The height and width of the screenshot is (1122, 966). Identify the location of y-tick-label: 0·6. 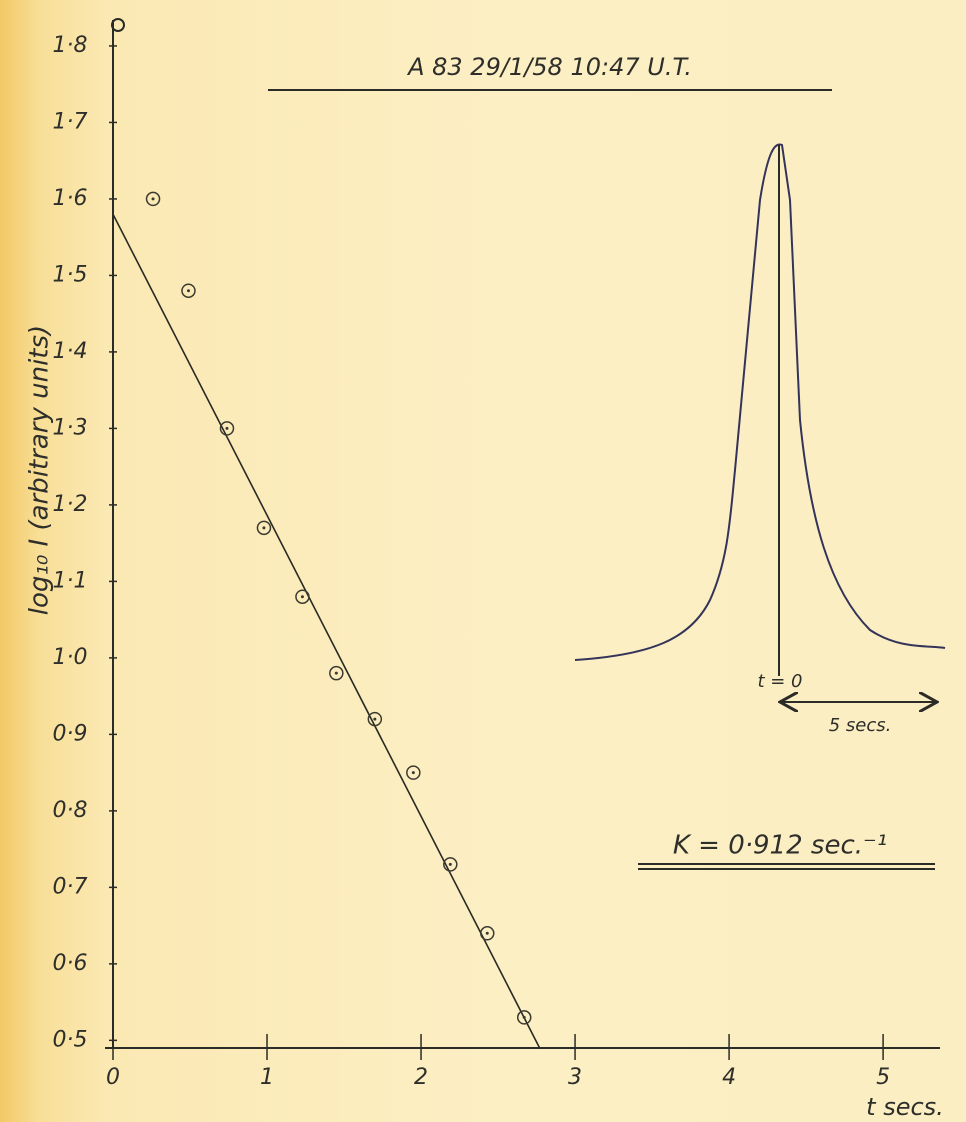
(70, 963).